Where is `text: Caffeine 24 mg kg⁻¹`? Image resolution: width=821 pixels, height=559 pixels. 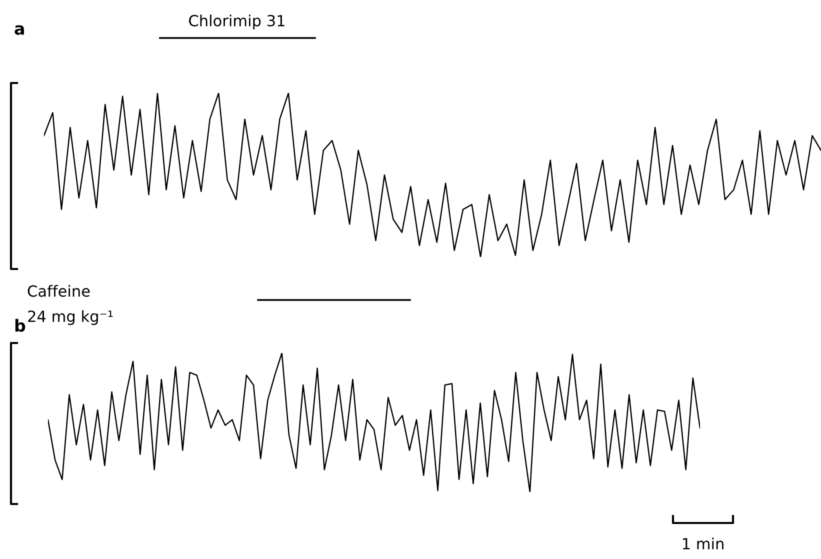 text: Caffeine 24 mg kg⁻¹ is located at coordinates (70, 305).